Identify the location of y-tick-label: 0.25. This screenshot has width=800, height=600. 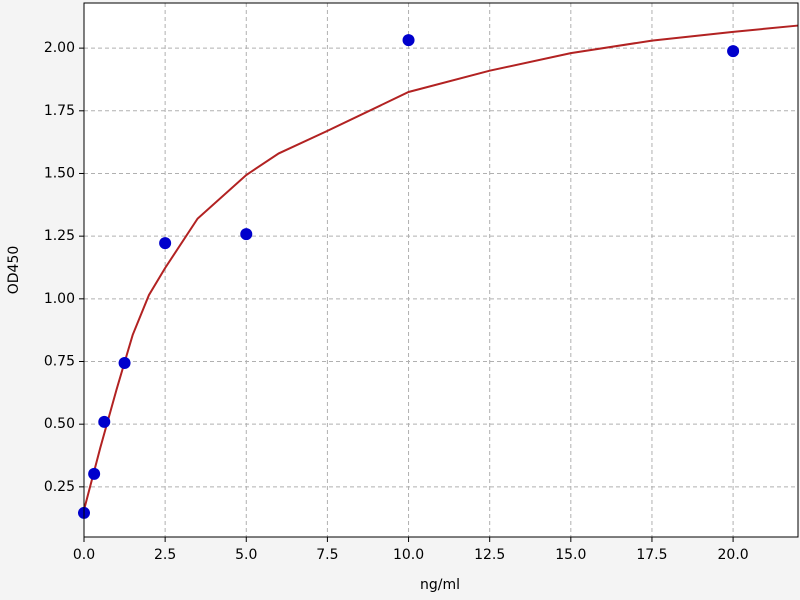
(59, 487).